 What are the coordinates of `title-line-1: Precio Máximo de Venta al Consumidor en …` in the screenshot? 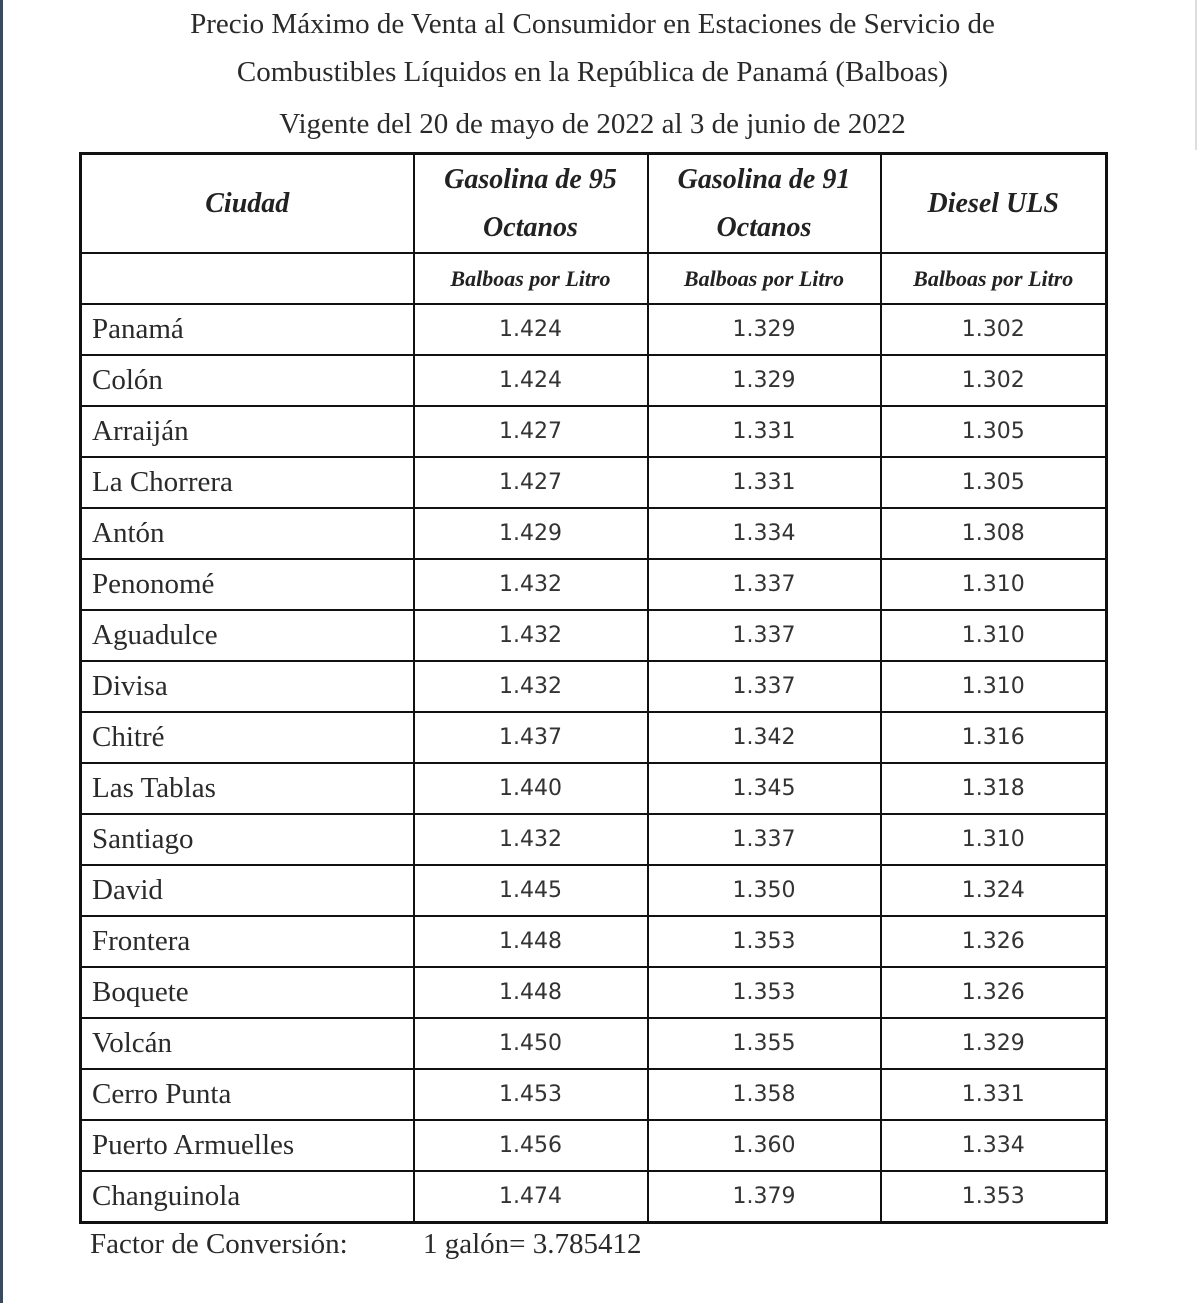 It's located at (592, 24).